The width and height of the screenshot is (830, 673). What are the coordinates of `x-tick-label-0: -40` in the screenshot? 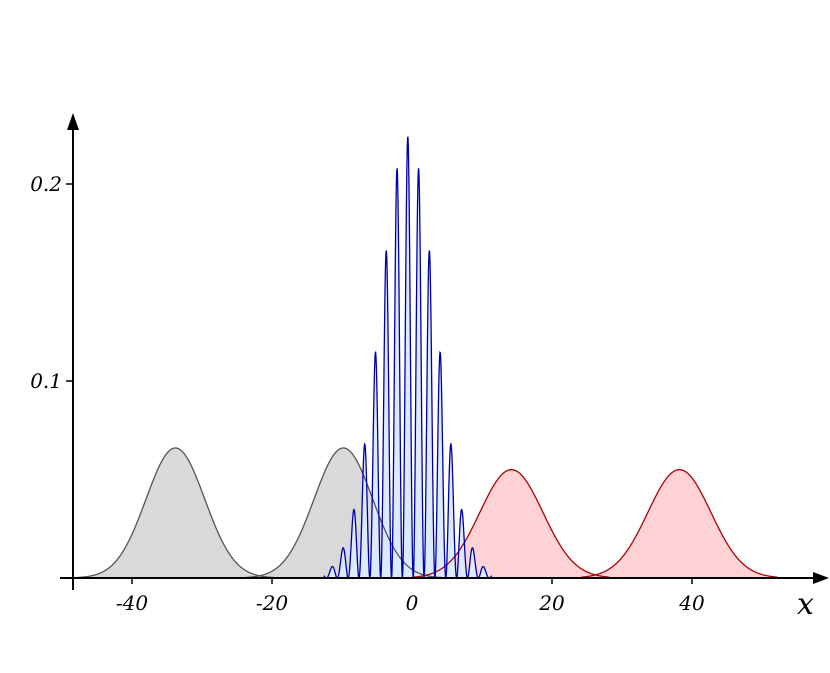 It's located at (132, 603).